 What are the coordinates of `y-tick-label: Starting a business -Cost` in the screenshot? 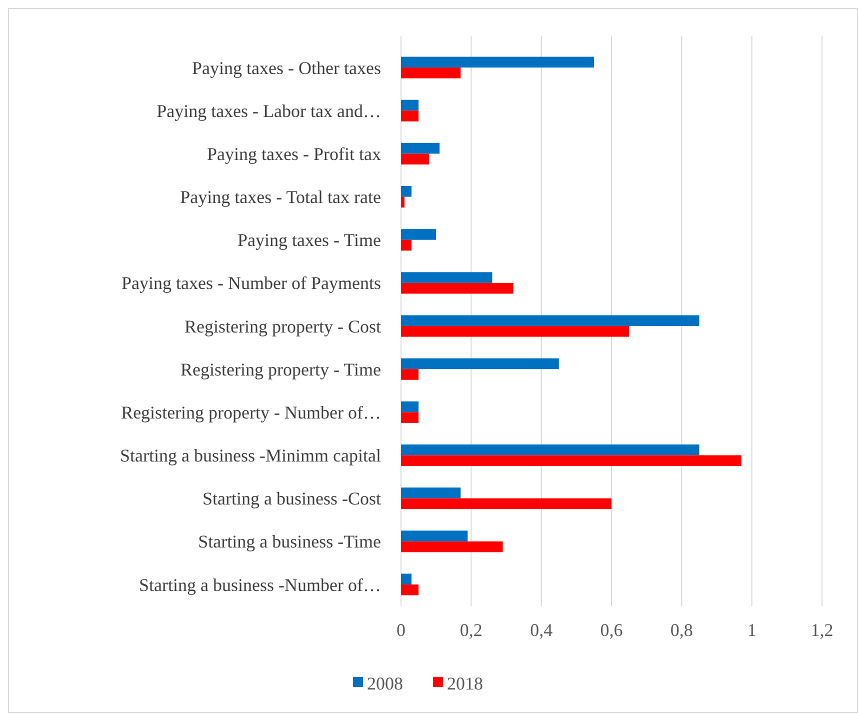 It's located at (291, 498).